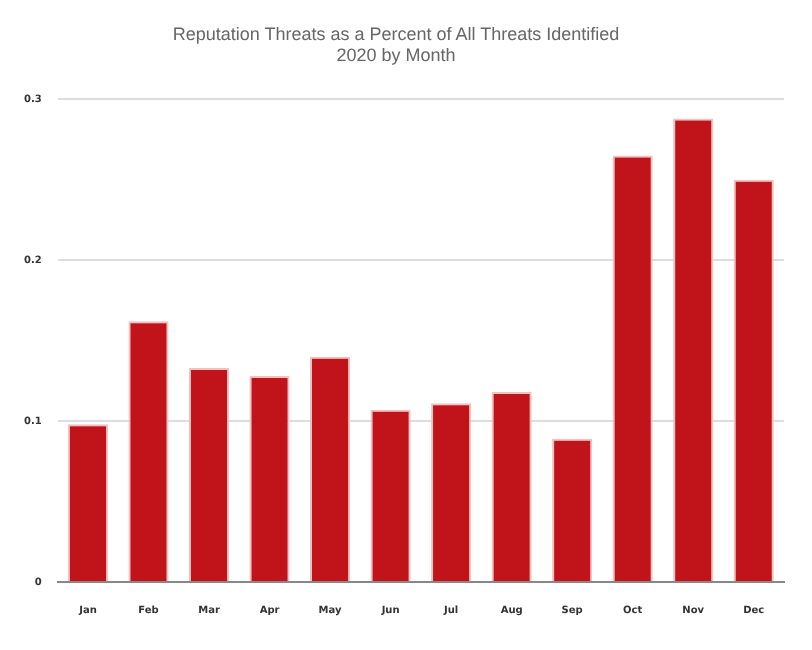  I want to click on chart-subtitle: 2020 by Month, so click(396, 55).